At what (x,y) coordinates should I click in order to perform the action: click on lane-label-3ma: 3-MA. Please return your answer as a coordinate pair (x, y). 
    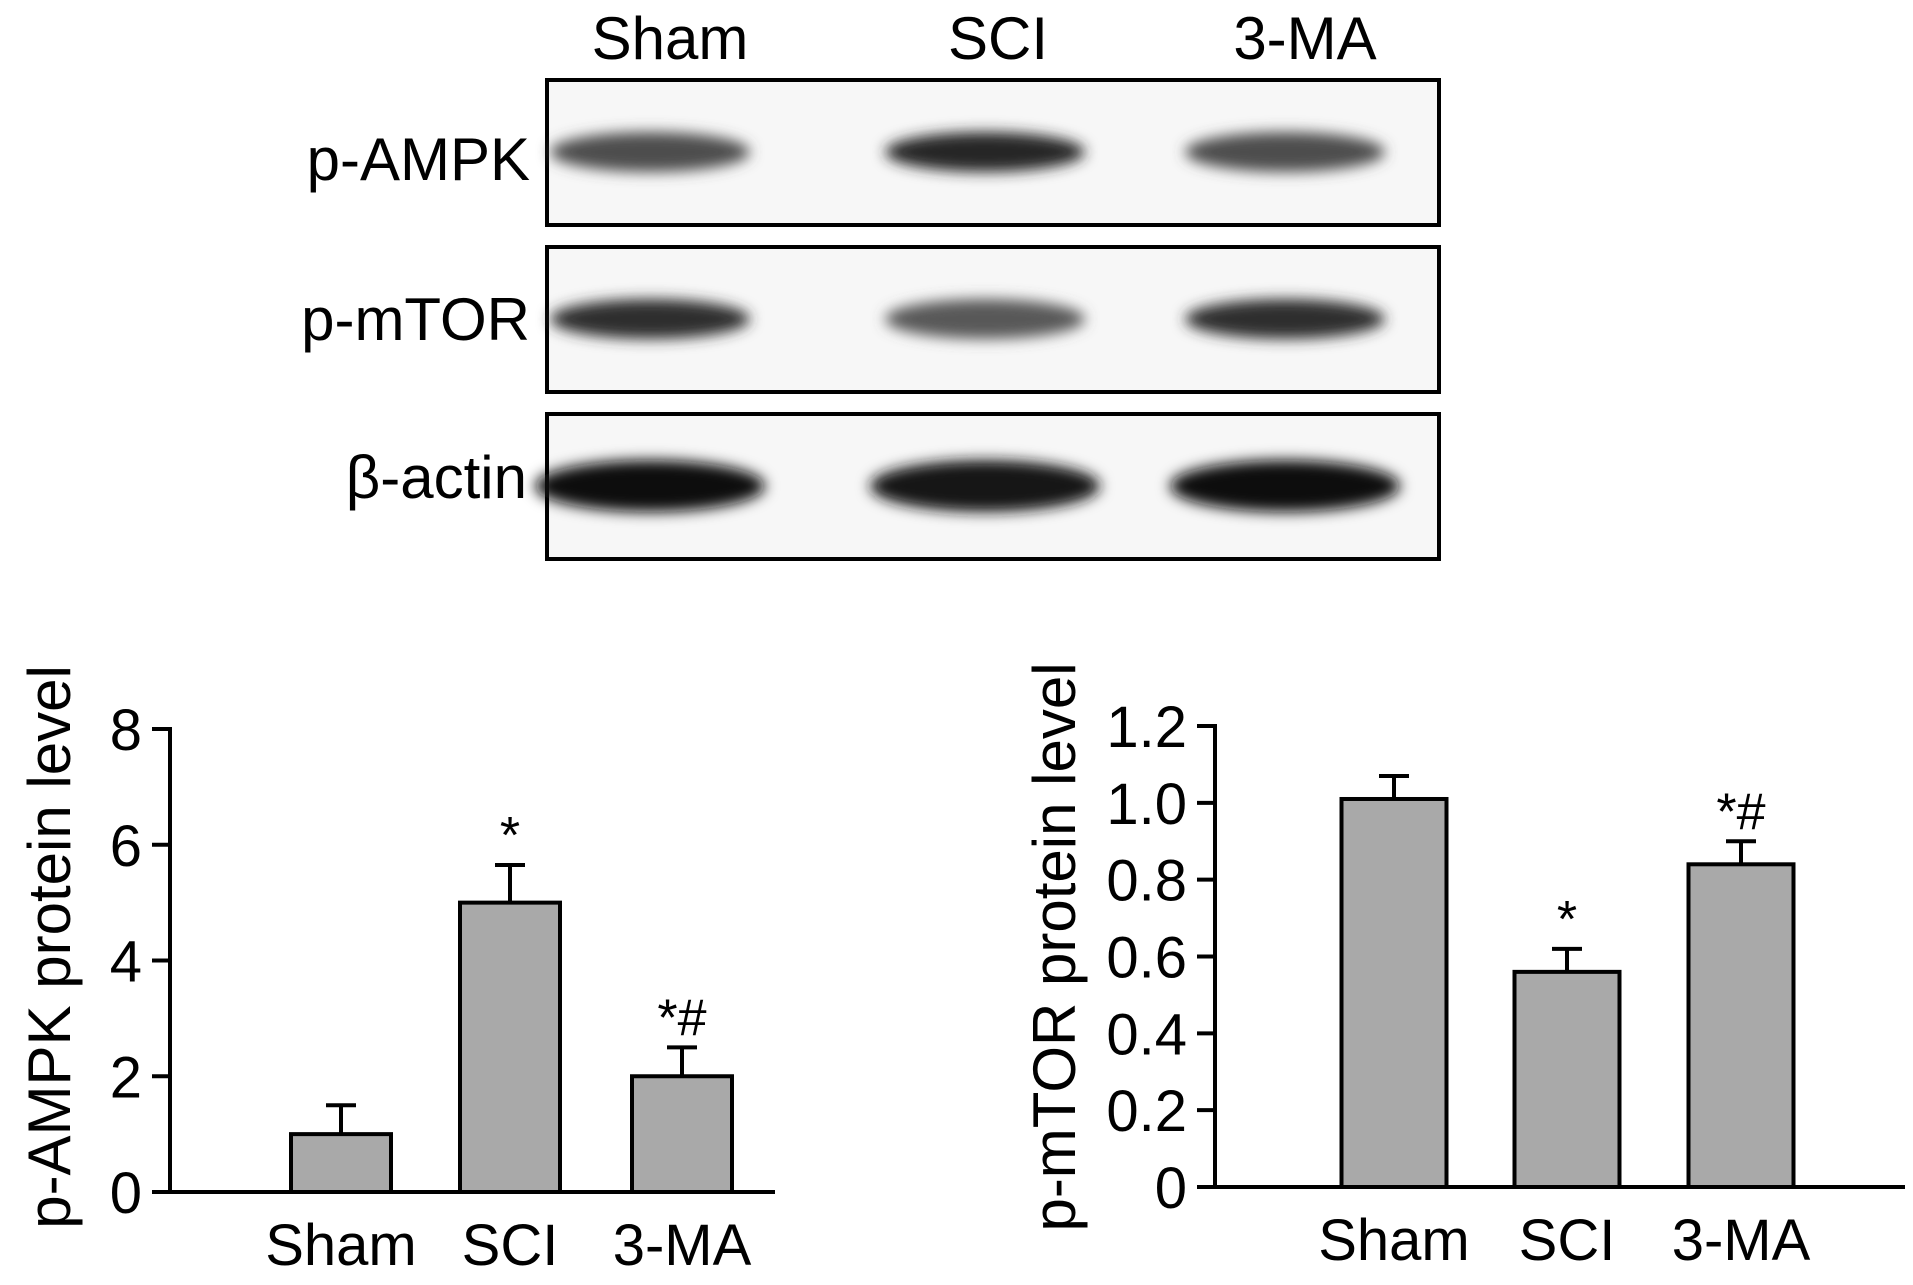
    Looking at the image, I should click on (1304, 38).